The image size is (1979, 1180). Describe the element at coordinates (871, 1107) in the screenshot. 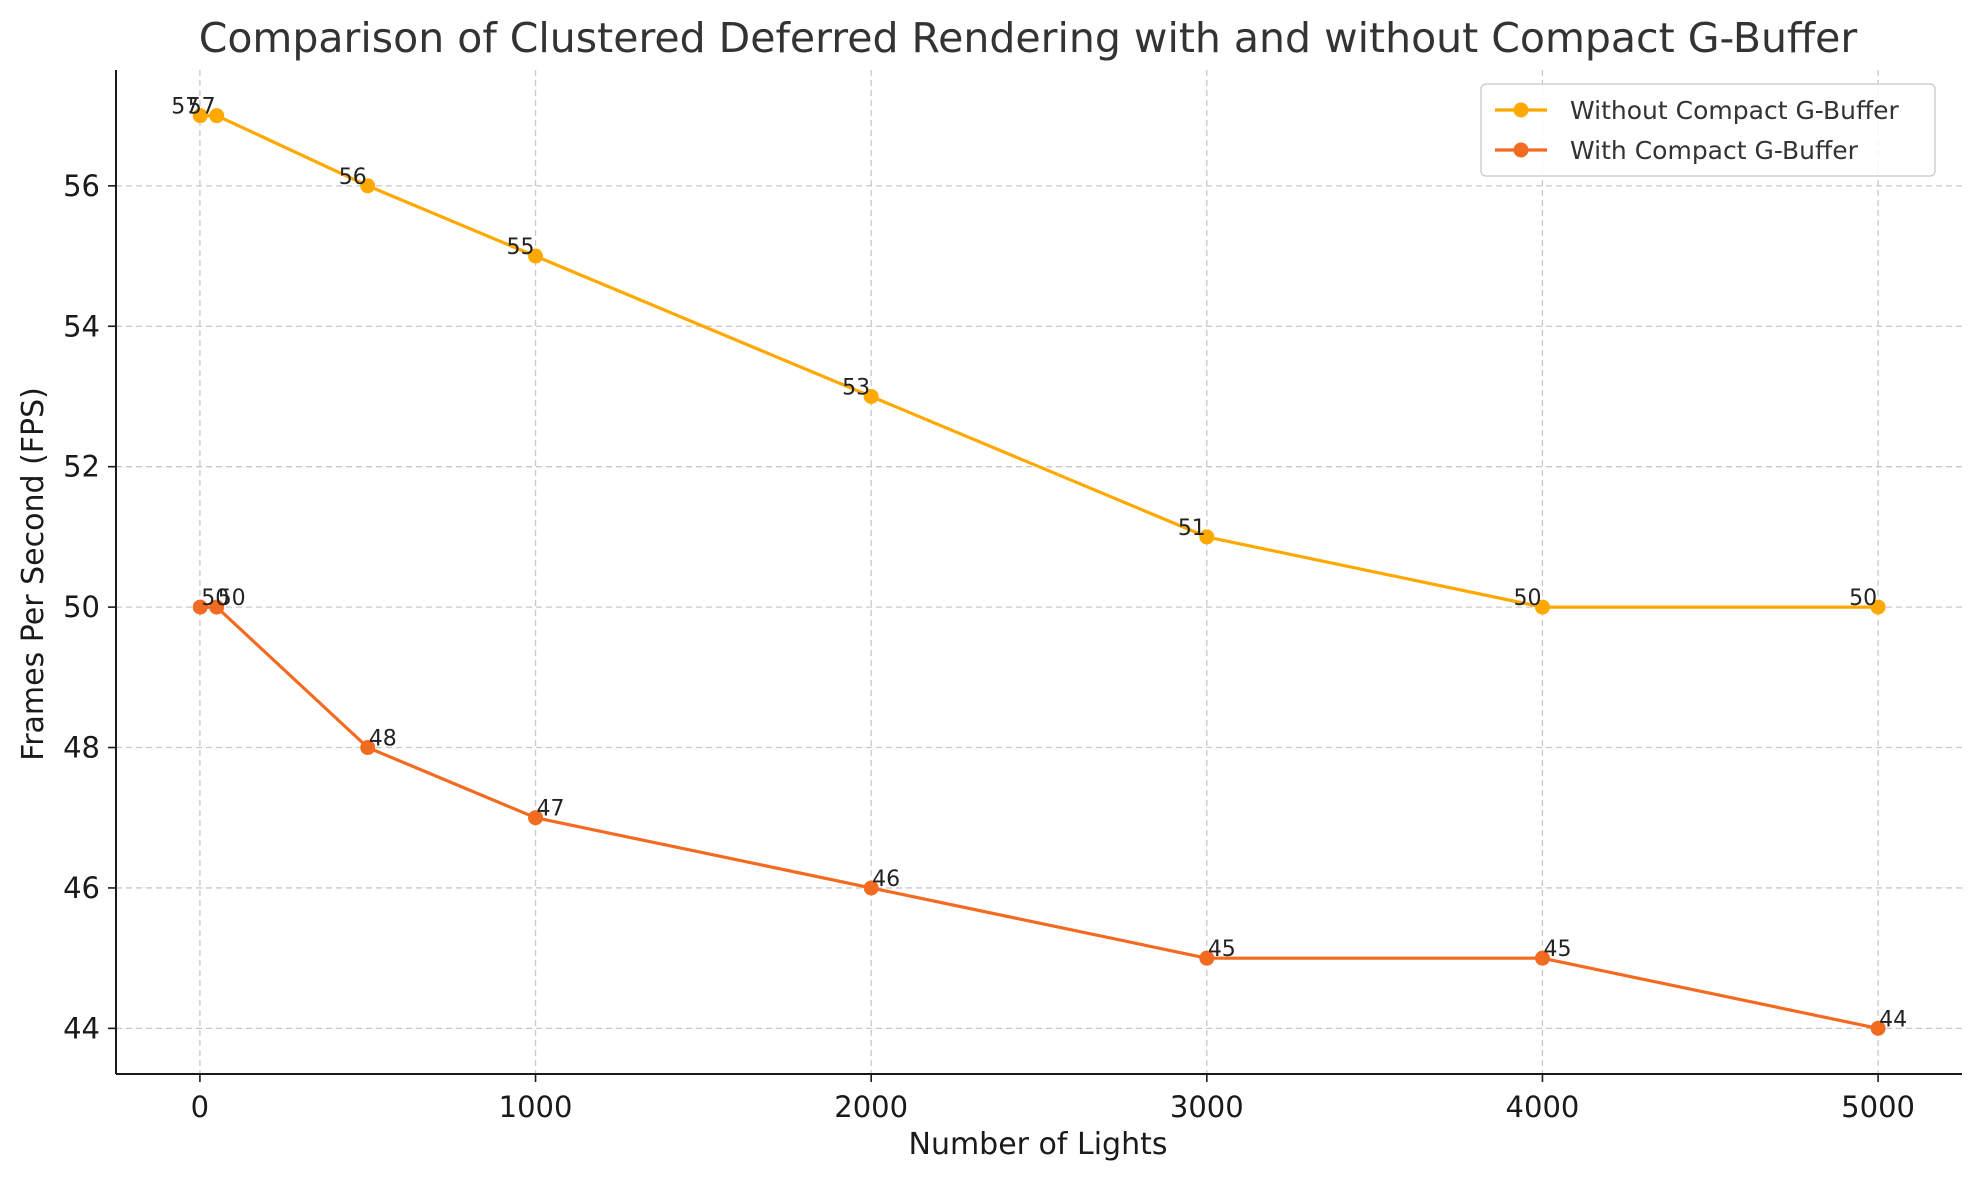

I see `x-tick-label: 2000` at that location.